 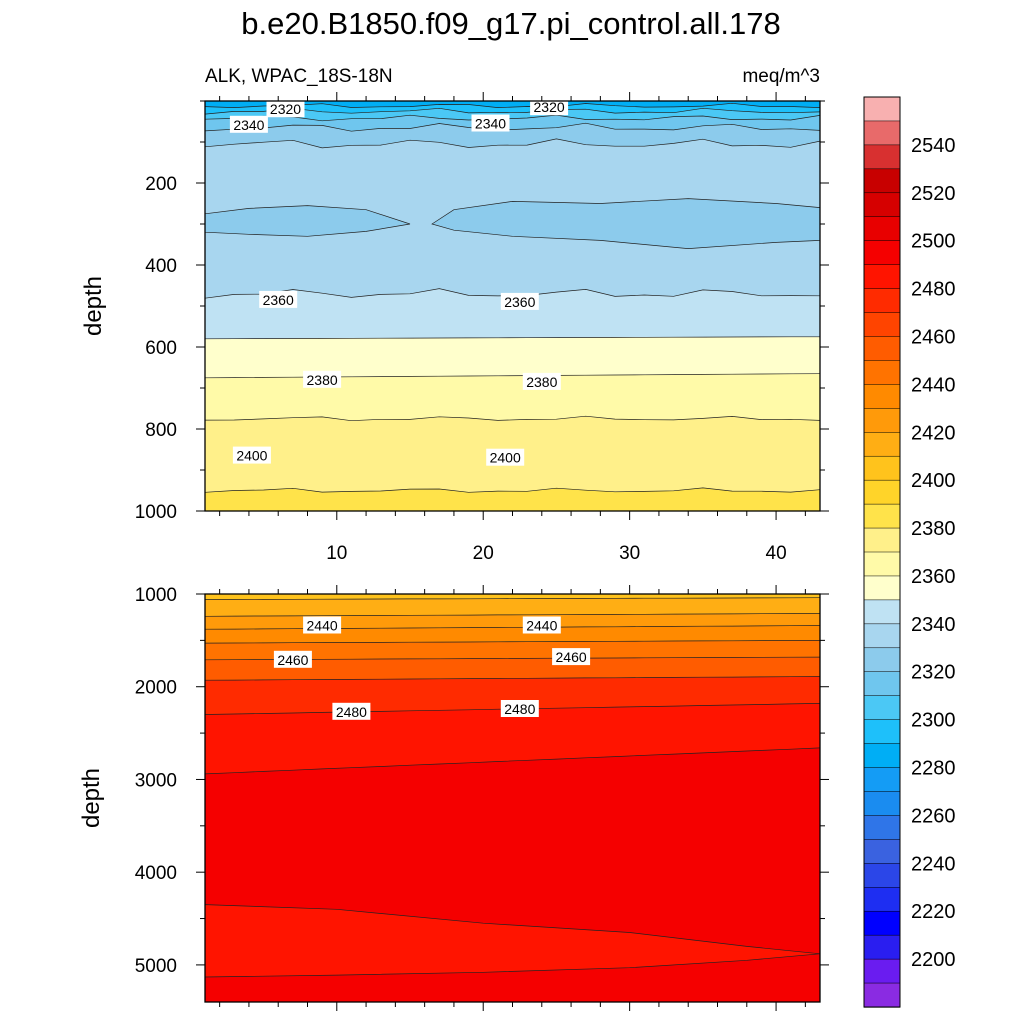 I want to click on lower-contour-lines, so click(x=512, y=686).